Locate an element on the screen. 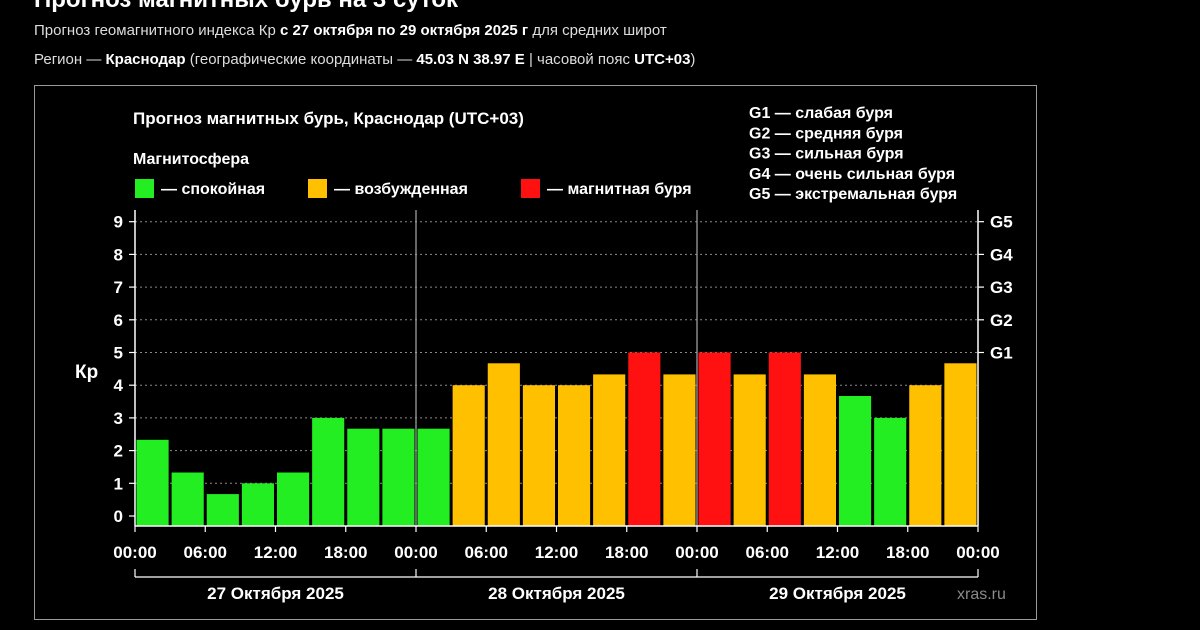 The width and height of the screenshot is (1200, 630). g-scale-legend-item: G5 — экстремальная буря is located at coordinates (853, 194).